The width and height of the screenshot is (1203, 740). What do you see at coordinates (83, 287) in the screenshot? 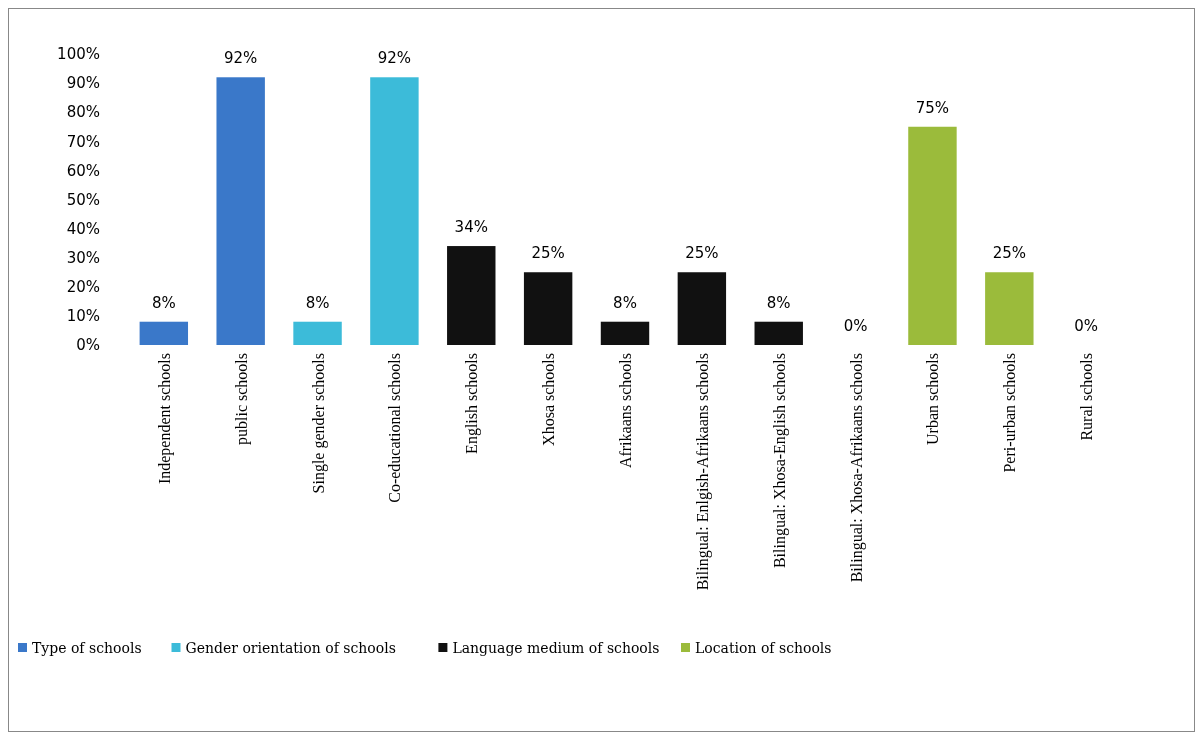
I see `y-tick-label: 20%` at bounding box center [83, 287].